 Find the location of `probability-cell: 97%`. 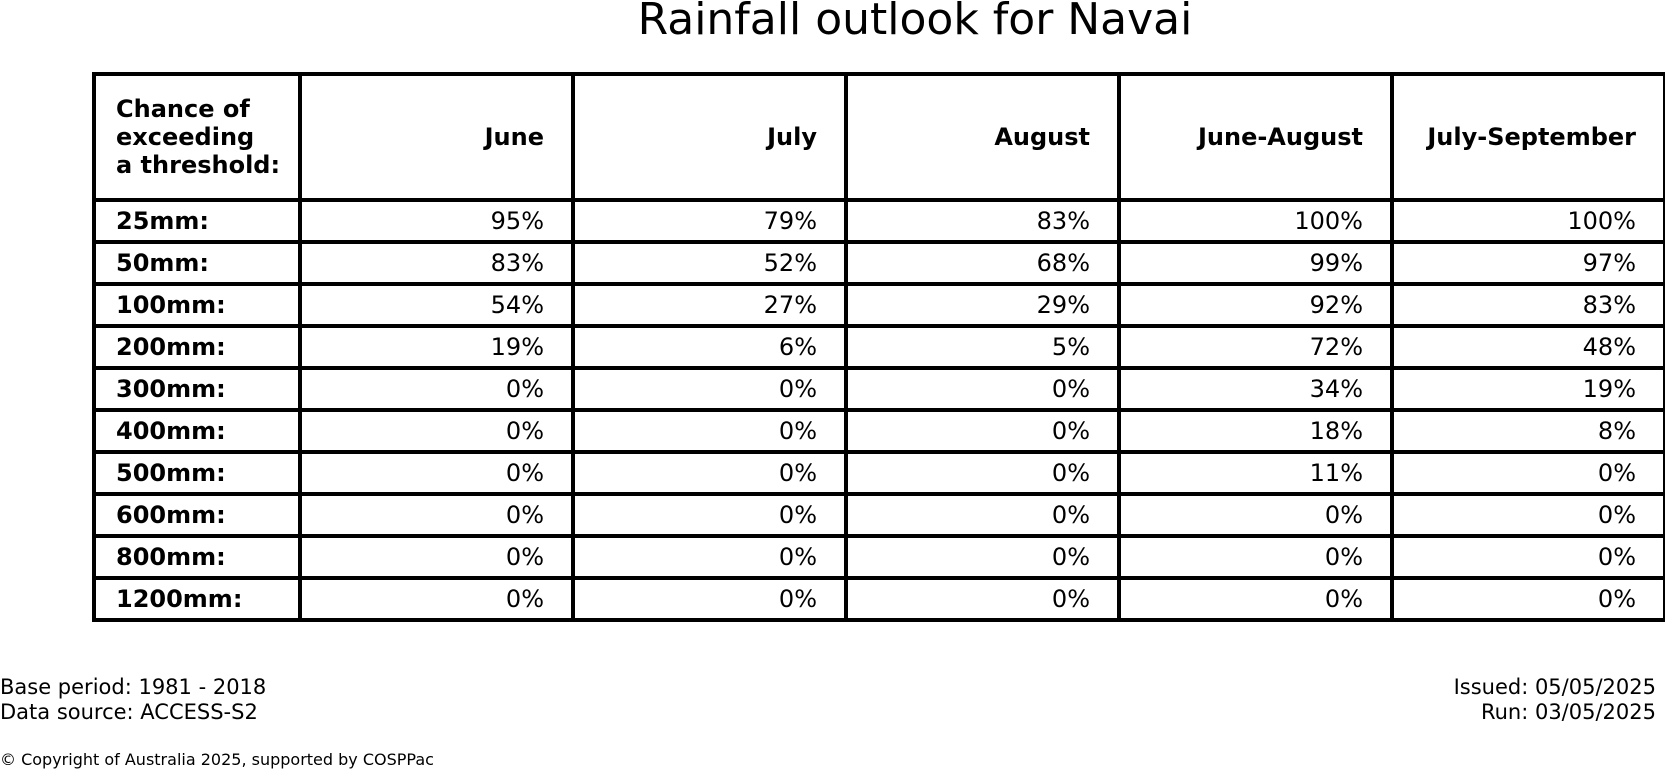

probability-cell: 97% is located at coordinates (1527, 263).